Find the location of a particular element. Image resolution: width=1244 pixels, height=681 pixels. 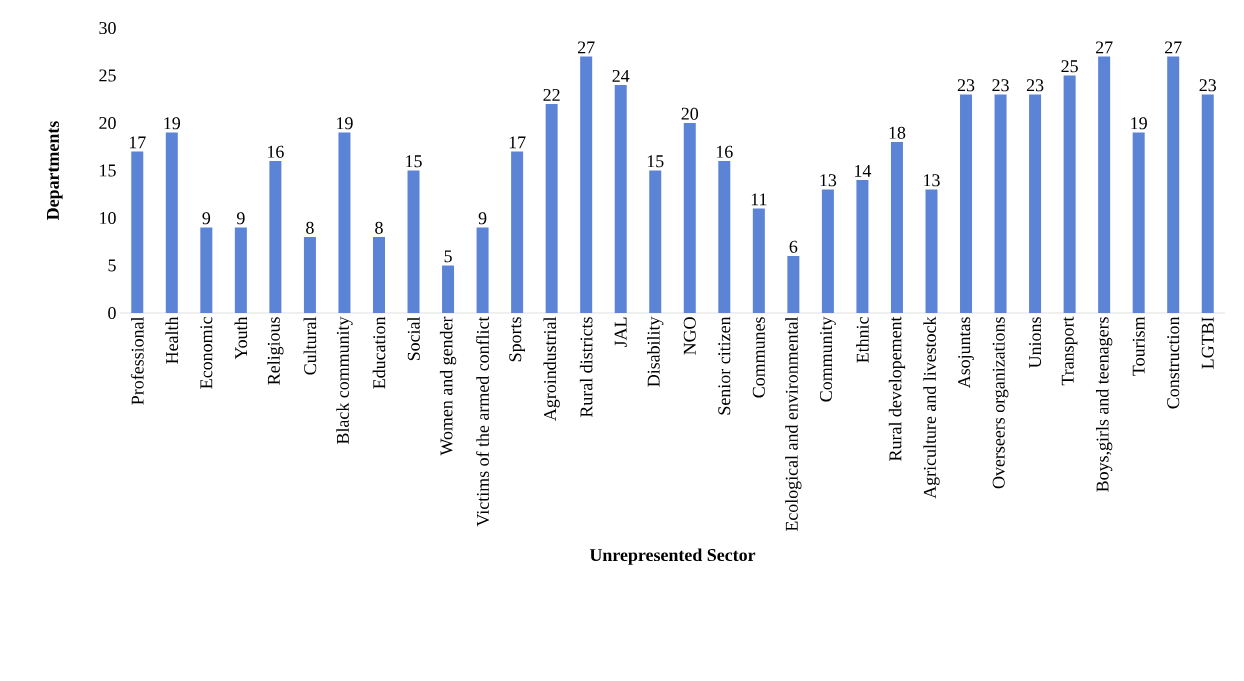

x-tick-label: JAL is located at coordinates (620, 332).